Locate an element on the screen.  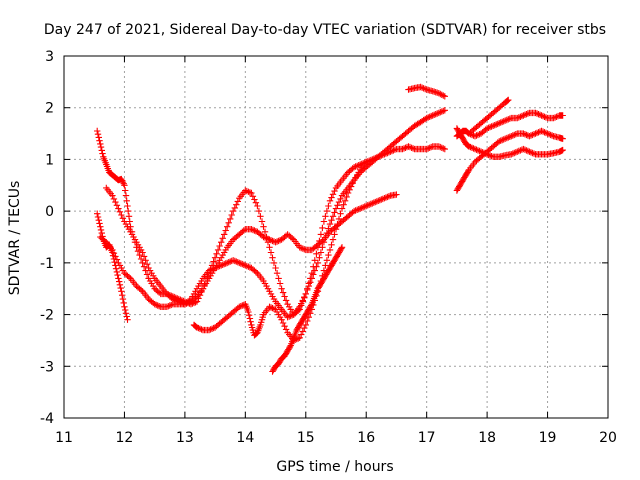
series-track-e is located at coordinates (280, 251).